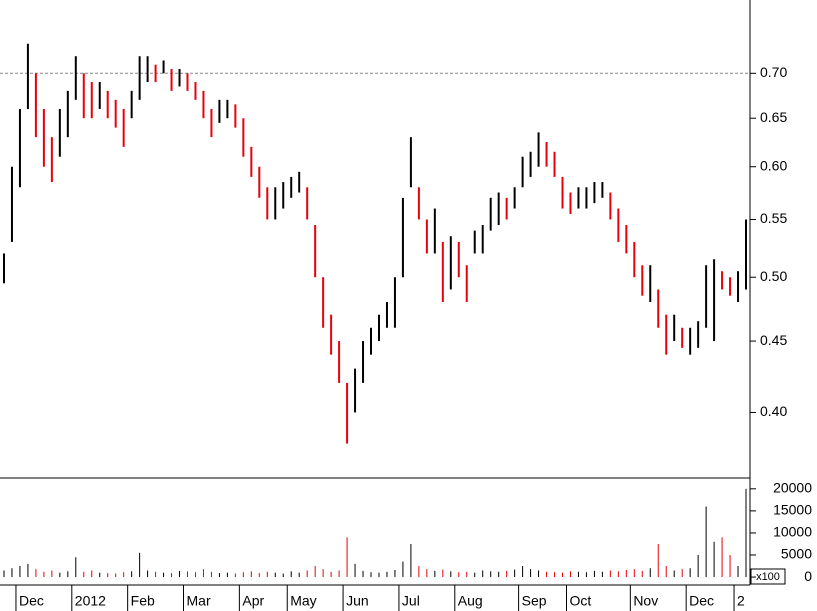  What do you see at coordinates (773, 276) in the screenshot?
I see `y-tick-label: 0.50` at bounding box center [773, 276].